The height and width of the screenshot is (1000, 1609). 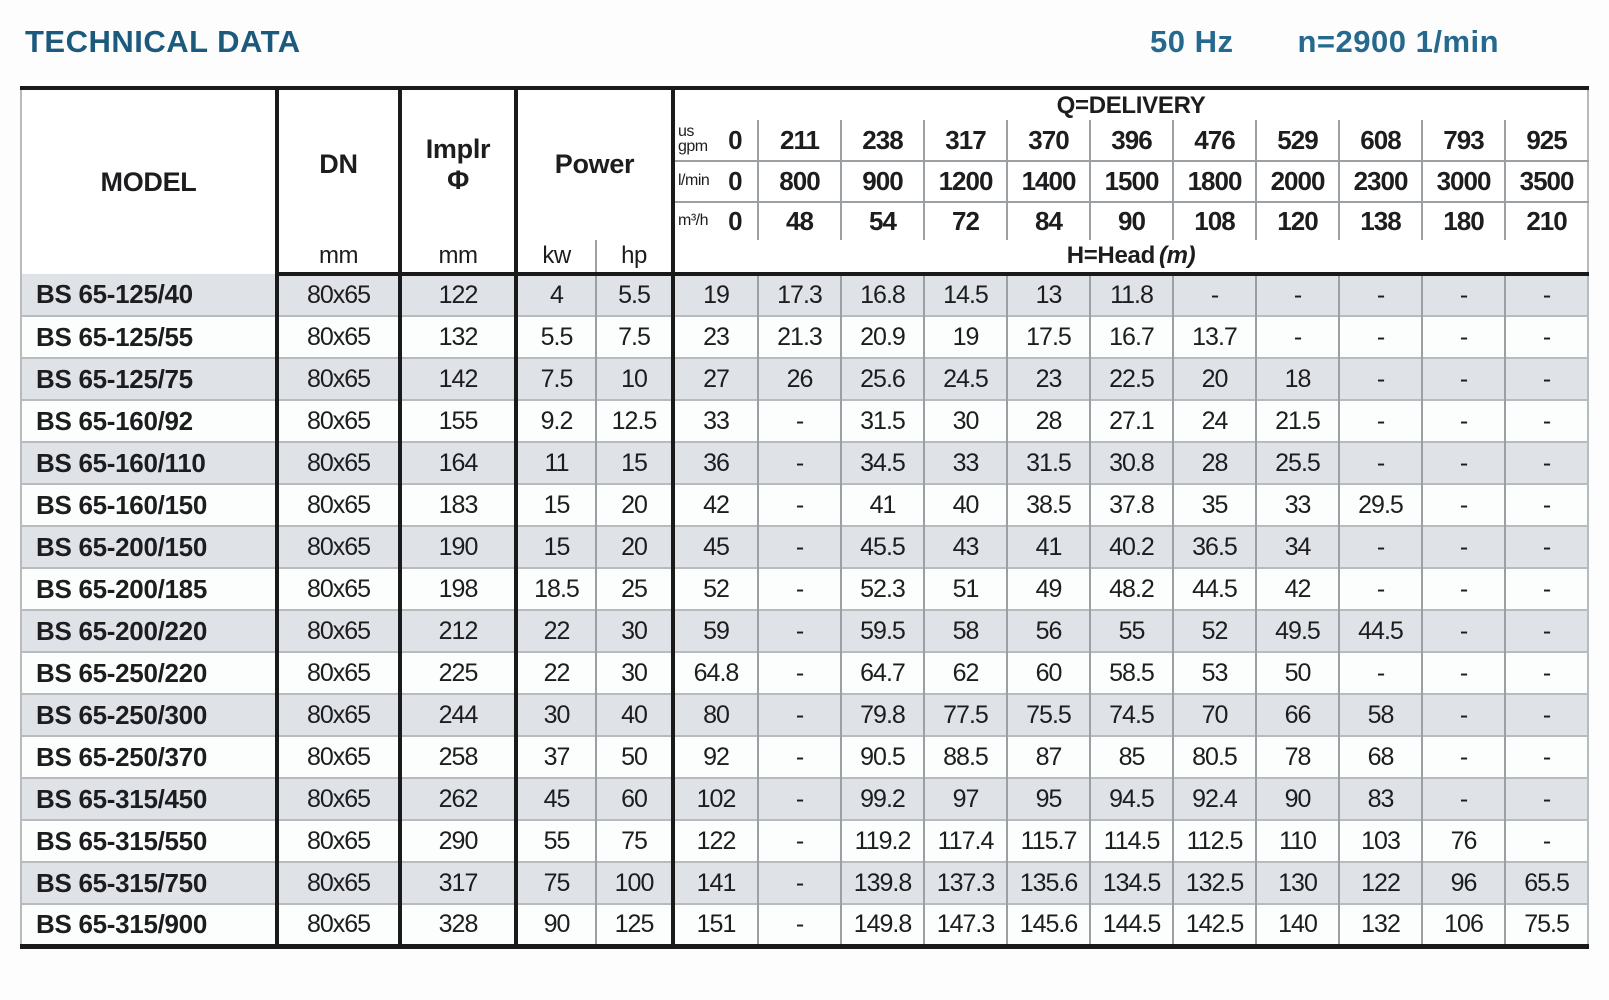 I want to click on head-value-cell: 92.4, so click(x=1214, y=799).